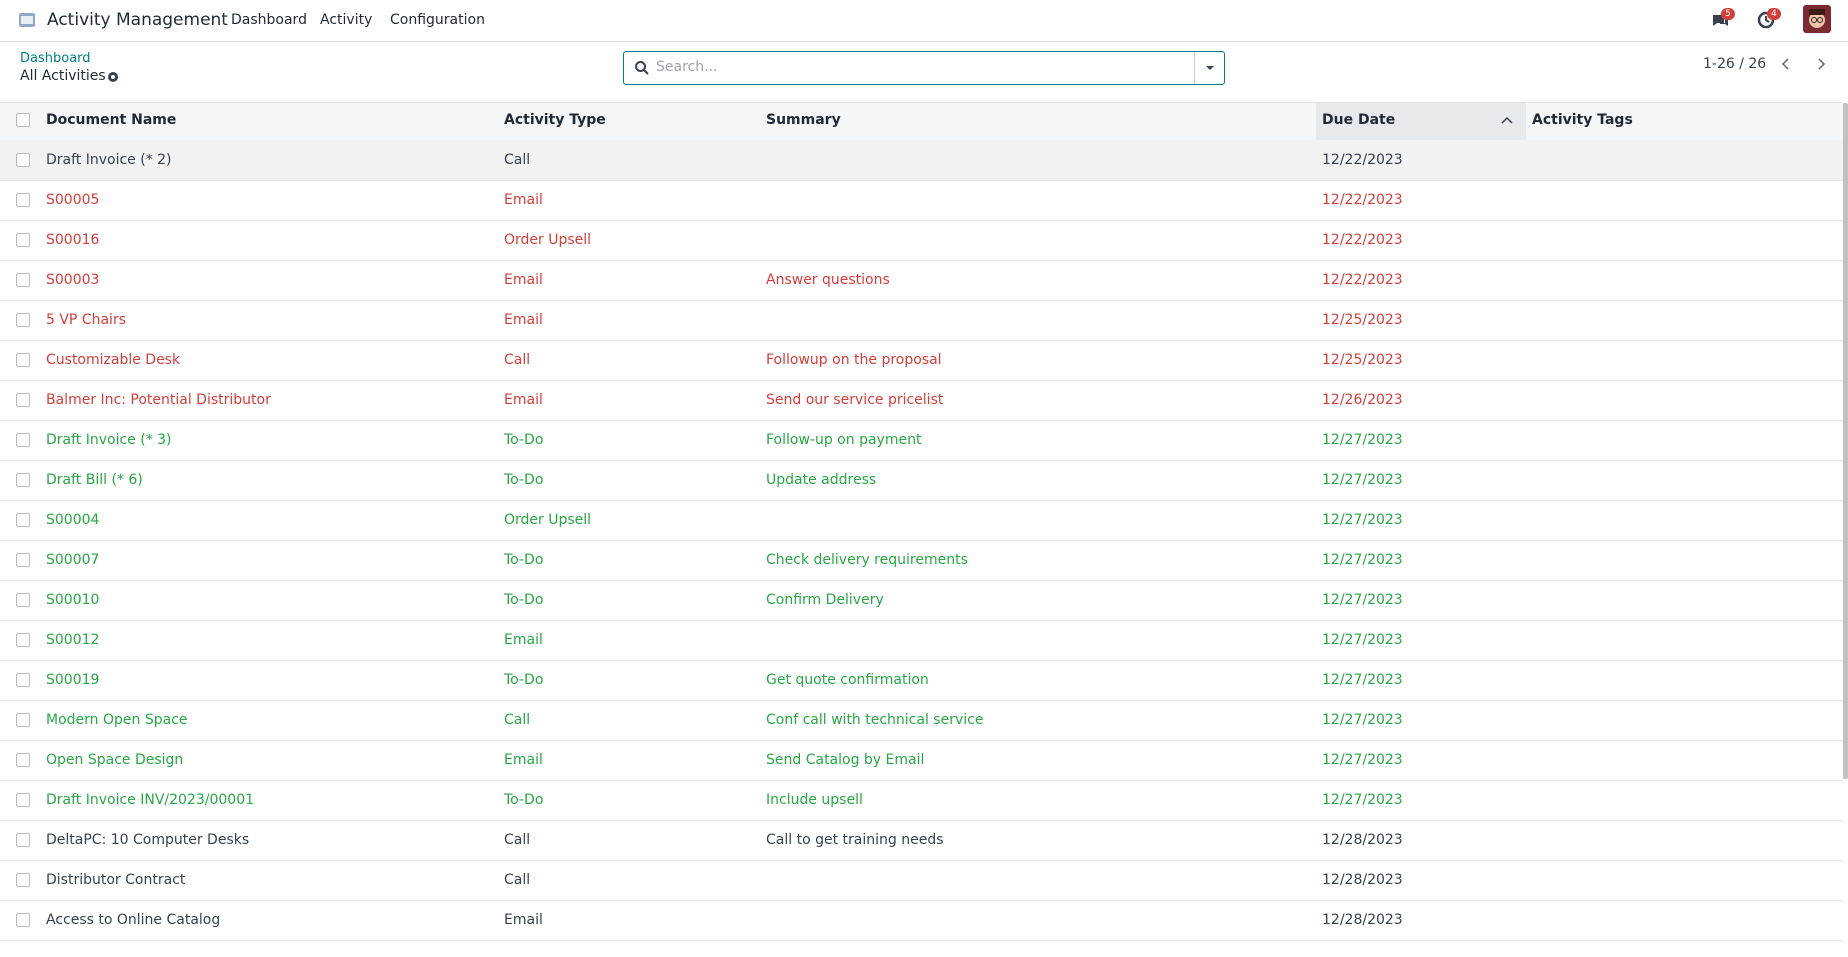  I want to click on cell: Conf call with technical service, so click(875, 720).